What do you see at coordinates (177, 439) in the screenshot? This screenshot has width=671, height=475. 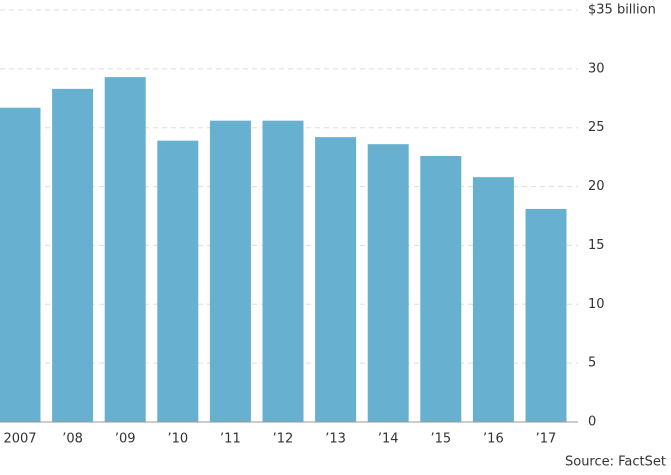 I see `x-tick-label: ’10` at bounding box center [177, 439].